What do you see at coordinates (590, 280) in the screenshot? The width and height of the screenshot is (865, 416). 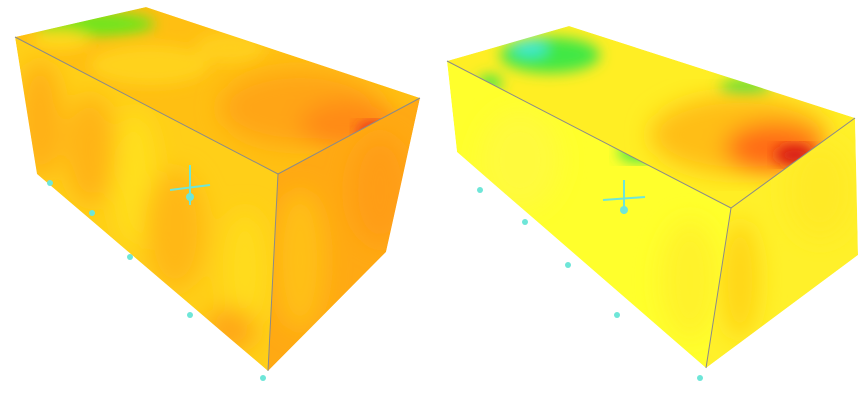 I see `right-axis-markers` at bounding box center [590, 280].